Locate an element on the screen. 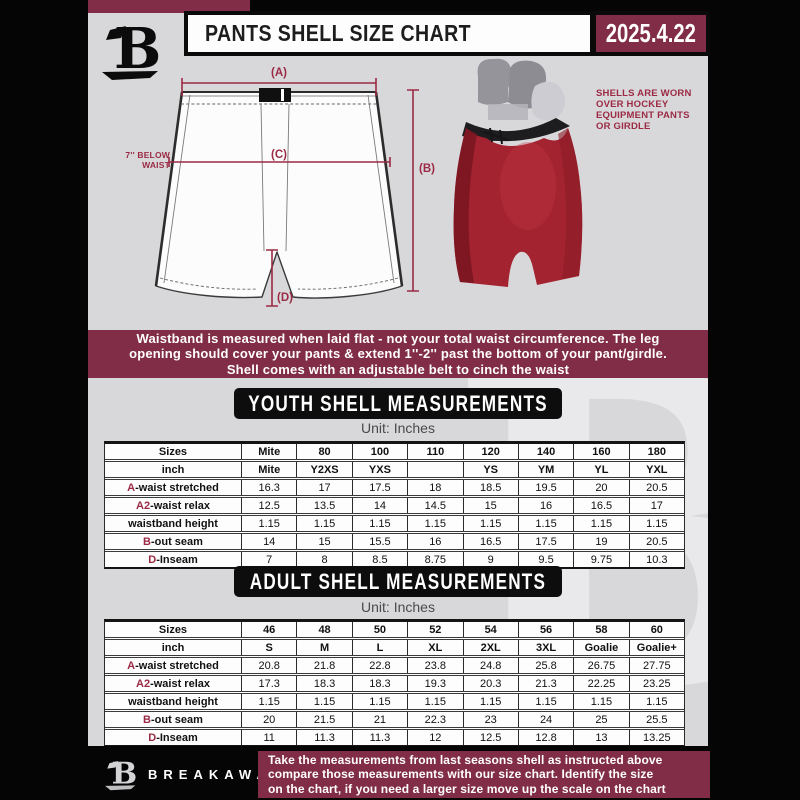 This screenshot has height=800, width=800. table-cell: 46 is located at coordinates (268, 629).